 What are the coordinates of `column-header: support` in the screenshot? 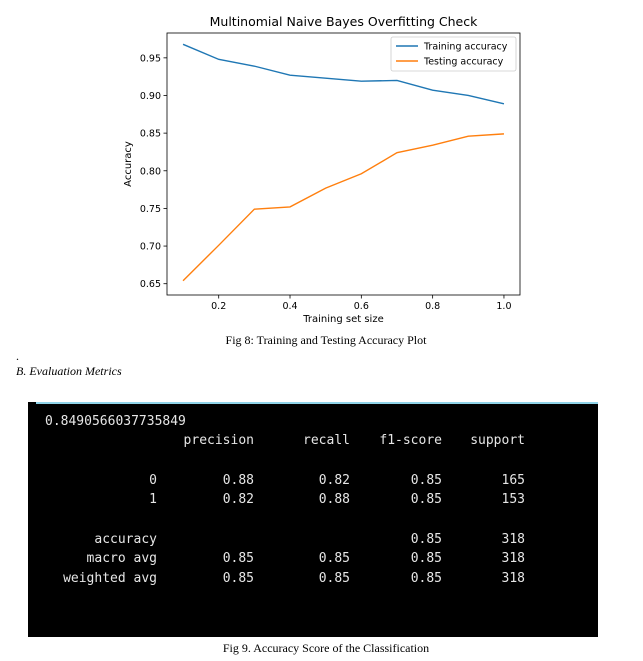 It's located at (497, 440).